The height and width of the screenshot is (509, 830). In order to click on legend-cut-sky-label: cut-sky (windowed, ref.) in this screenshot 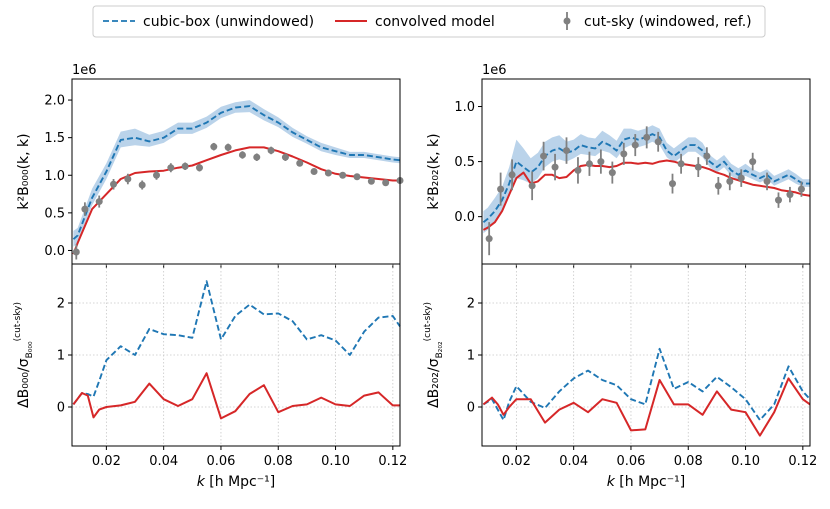, I will do `click(668, 22)`.